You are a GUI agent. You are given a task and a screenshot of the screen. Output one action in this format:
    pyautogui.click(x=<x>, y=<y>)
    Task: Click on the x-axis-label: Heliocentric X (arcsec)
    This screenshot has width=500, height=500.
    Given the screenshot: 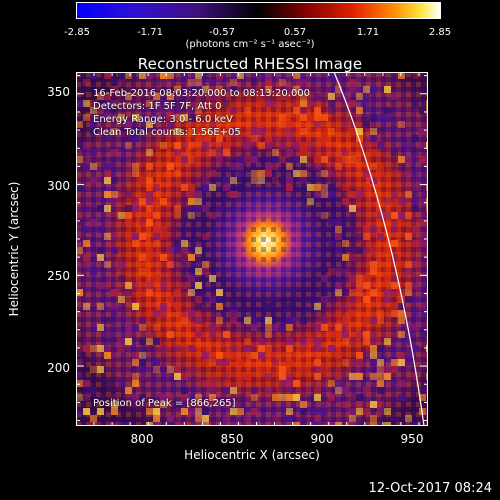 What is the action you would take?
    pyautogui.click(x=252, y=455)
    